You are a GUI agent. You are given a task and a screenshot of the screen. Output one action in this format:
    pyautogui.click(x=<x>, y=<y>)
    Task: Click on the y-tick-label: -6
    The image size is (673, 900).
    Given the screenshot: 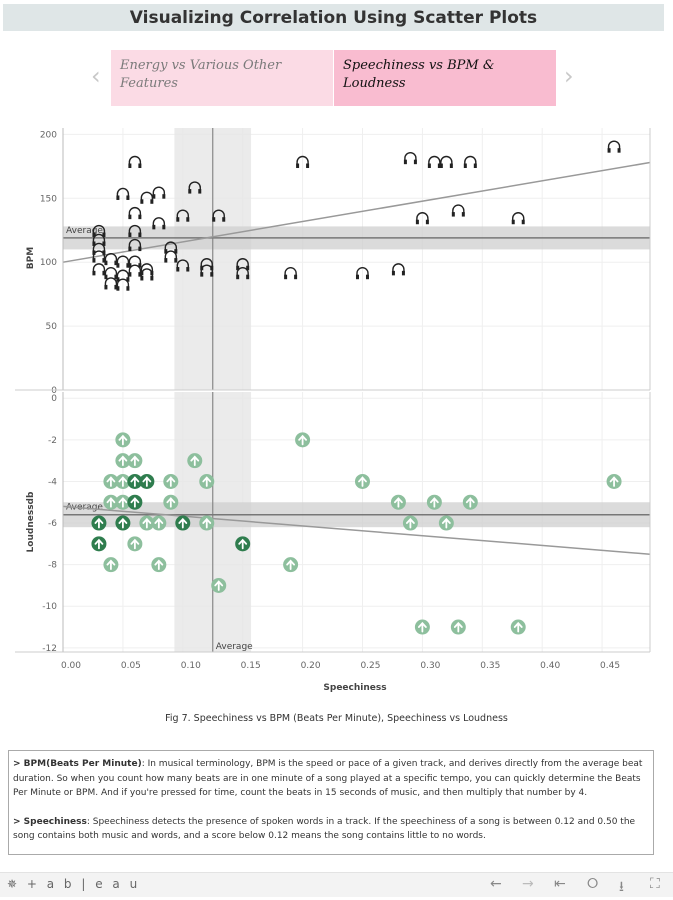 What is the action you would take?
    pyautogui.click(x=52, y=524)
    